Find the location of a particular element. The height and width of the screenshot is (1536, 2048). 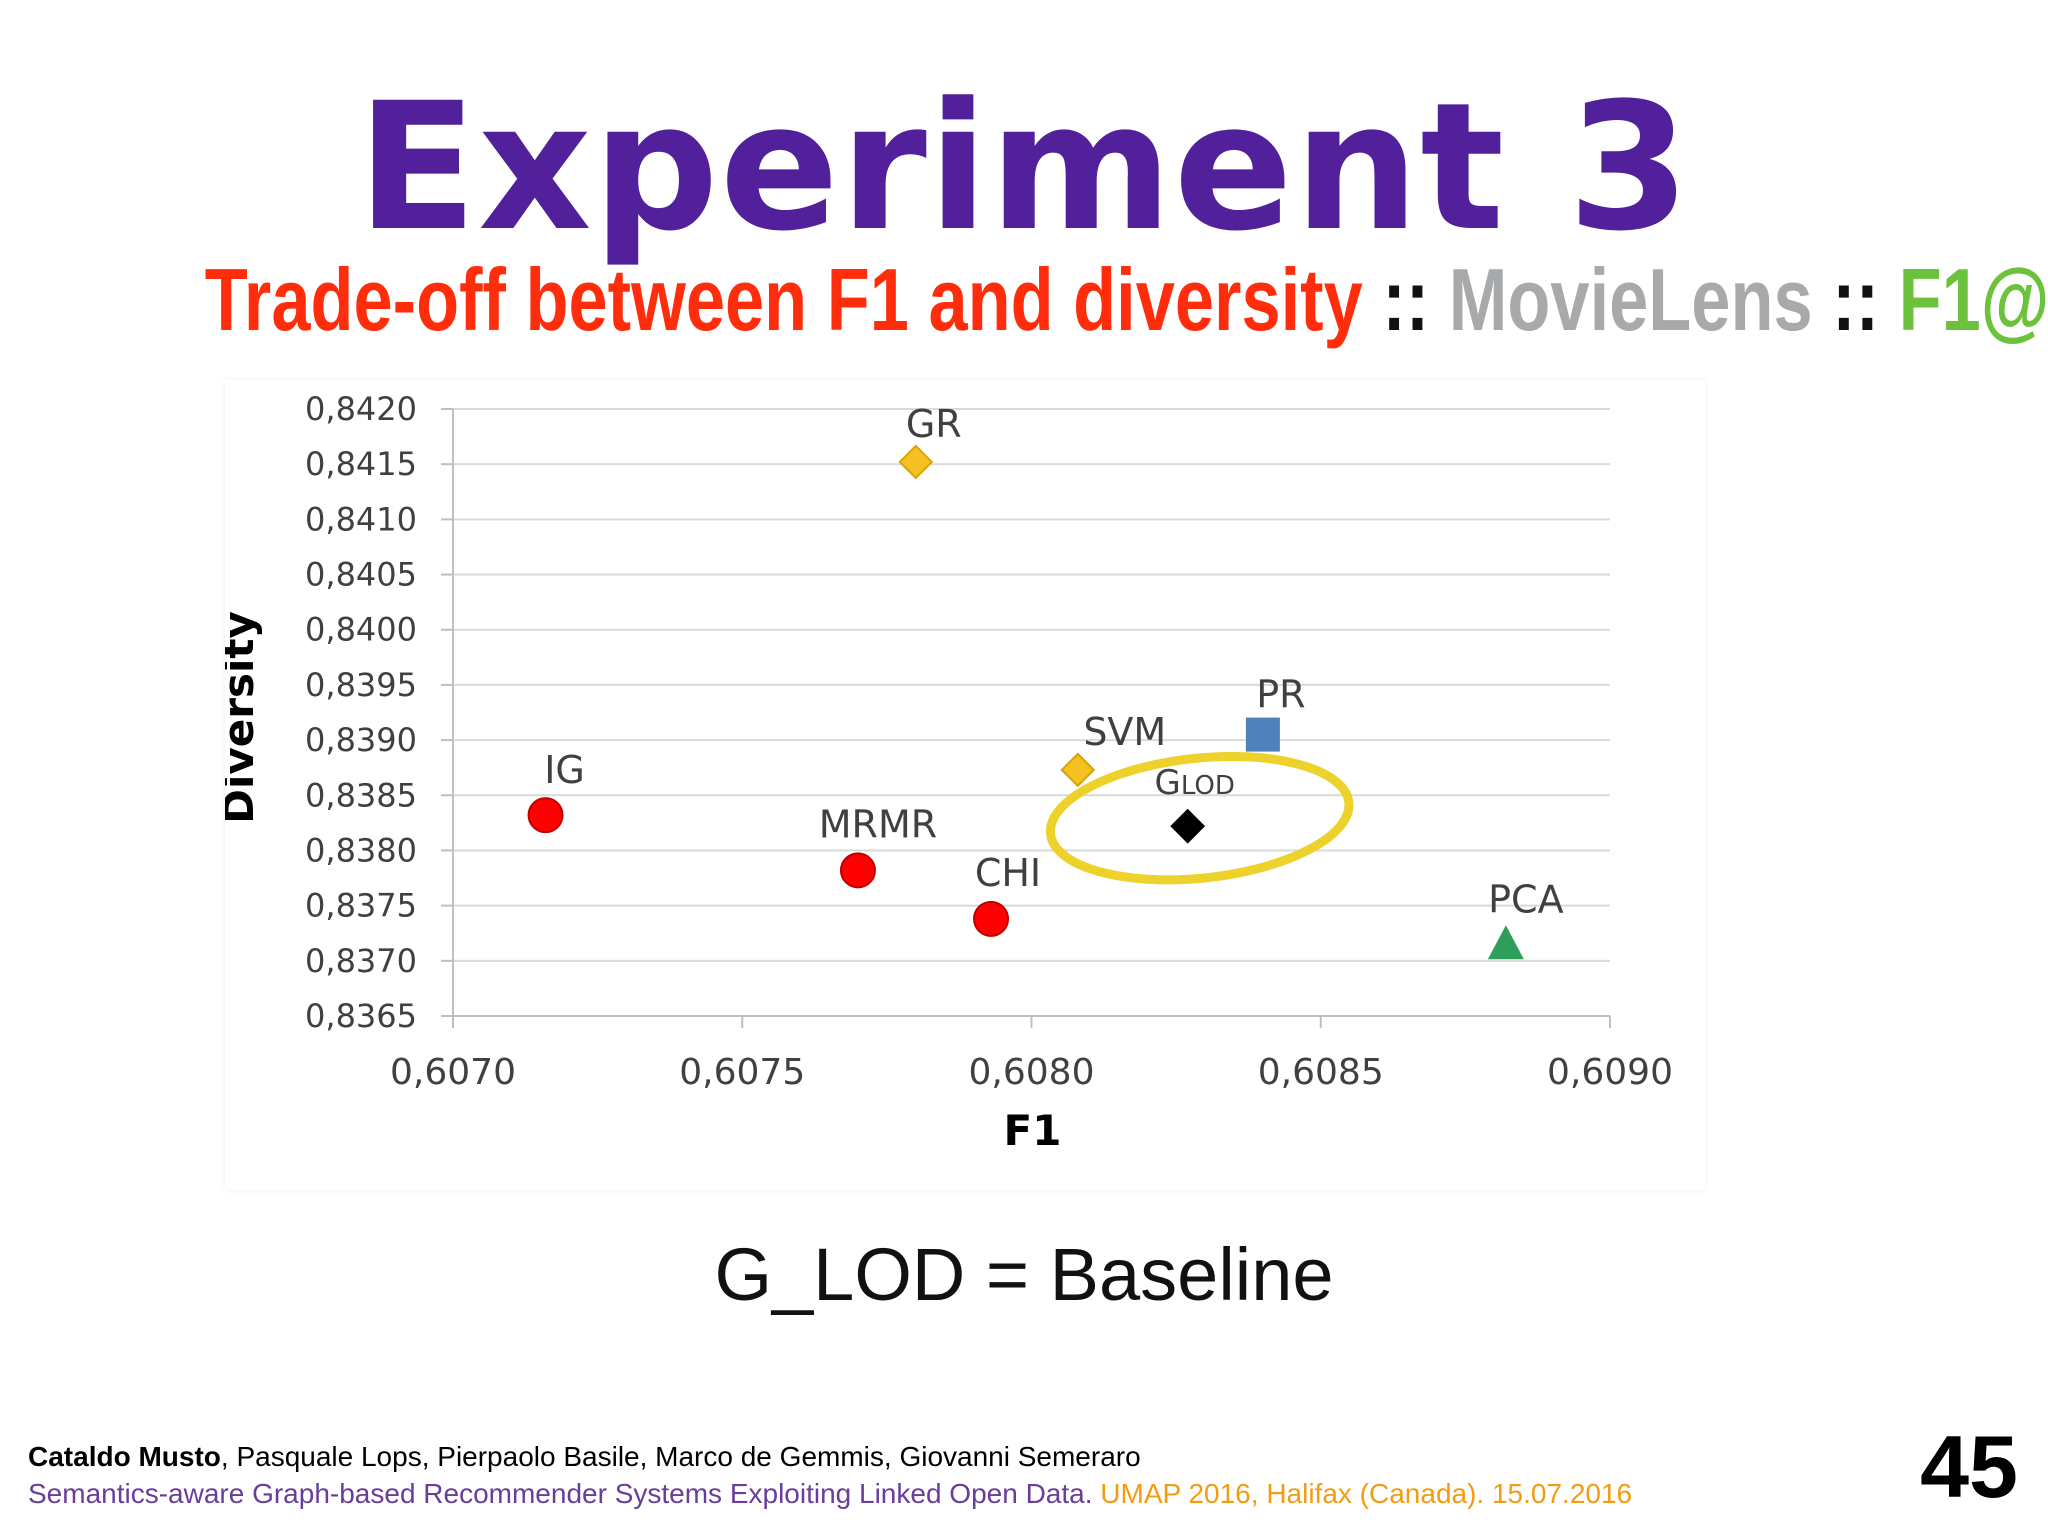

x-axis-title: F1 is located at coordinates (1033, 1130).